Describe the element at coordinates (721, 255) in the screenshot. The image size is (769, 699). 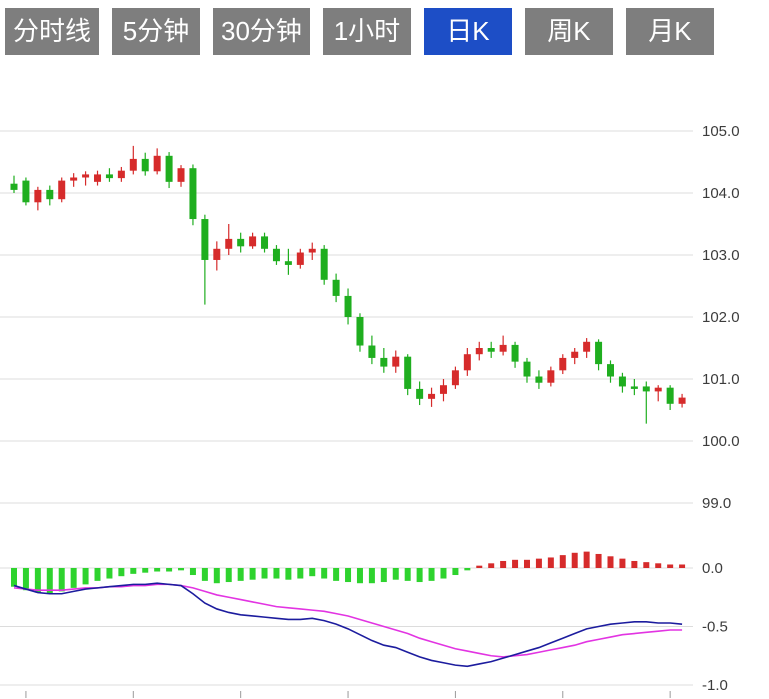
I see `svg-text: 103.0` at that location.